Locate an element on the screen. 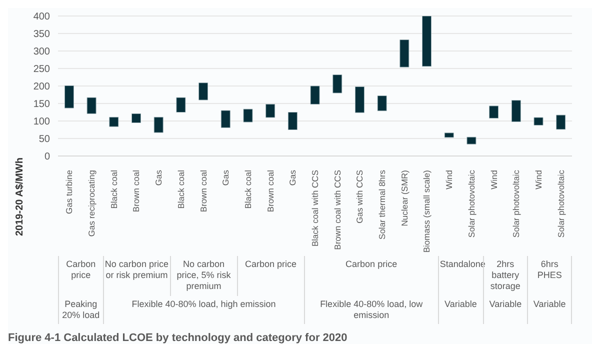  x-tick-label: Gas reciprocating is located at coordinates (91, 203).